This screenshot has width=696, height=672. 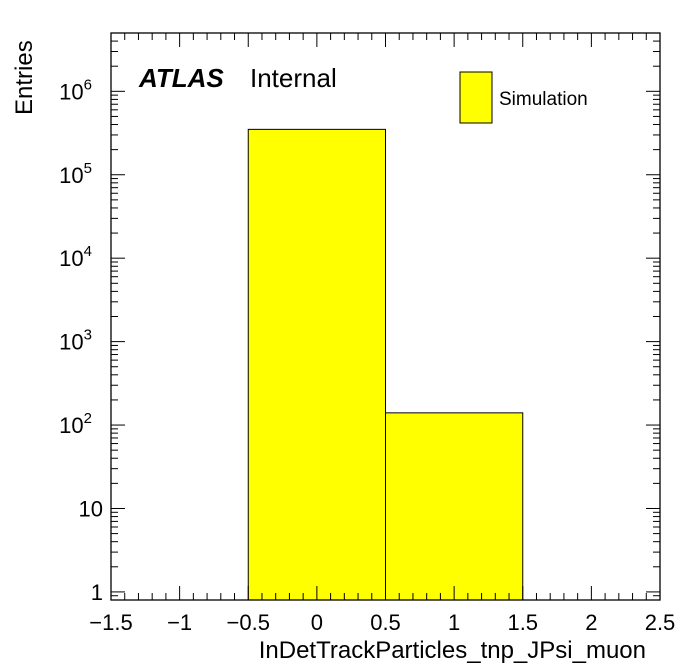 I want to click on x-tick-label: 0, so click(x=317, y=622).